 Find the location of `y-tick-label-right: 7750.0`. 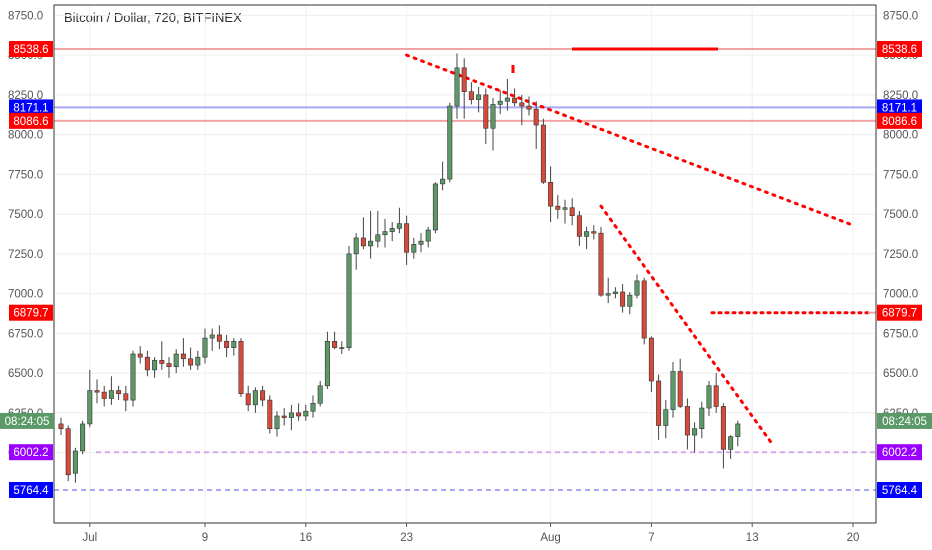

y-tick-label-right: 7750.0 is located at coordinates (900, 175).